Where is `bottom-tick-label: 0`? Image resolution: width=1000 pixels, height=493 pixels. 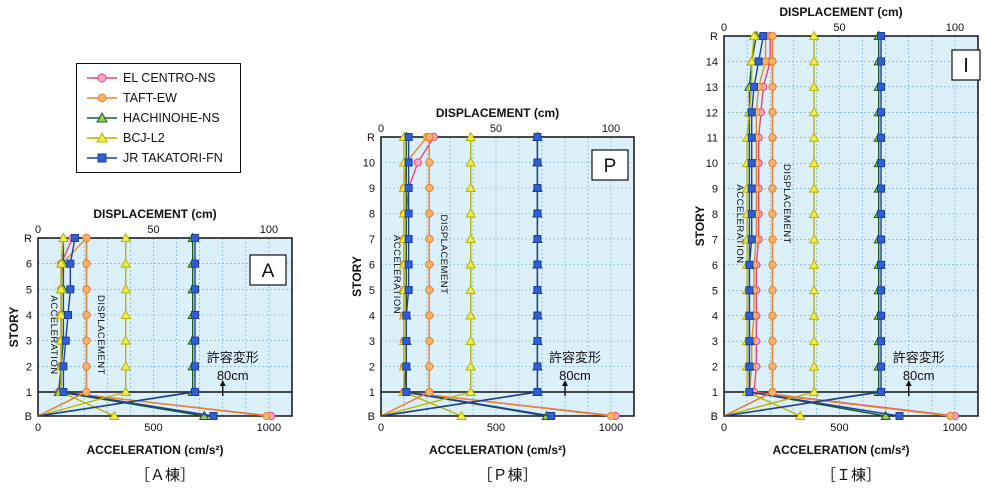 bottom-tick-label: 0 is located at coordinates (724, 428).